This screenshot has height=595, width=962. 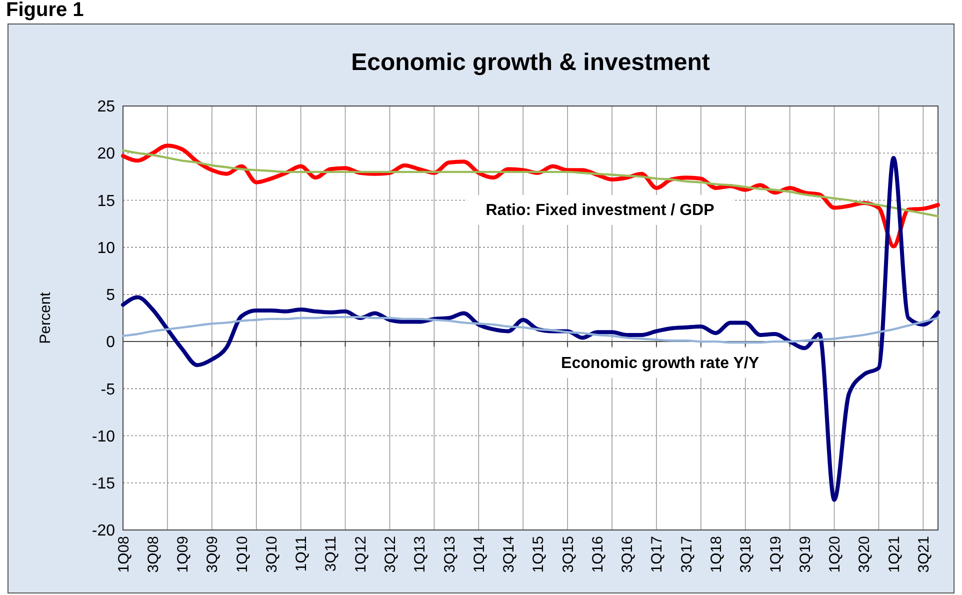 I want to click on x-tick-label: 1Q11, so click(x=301, y=554).